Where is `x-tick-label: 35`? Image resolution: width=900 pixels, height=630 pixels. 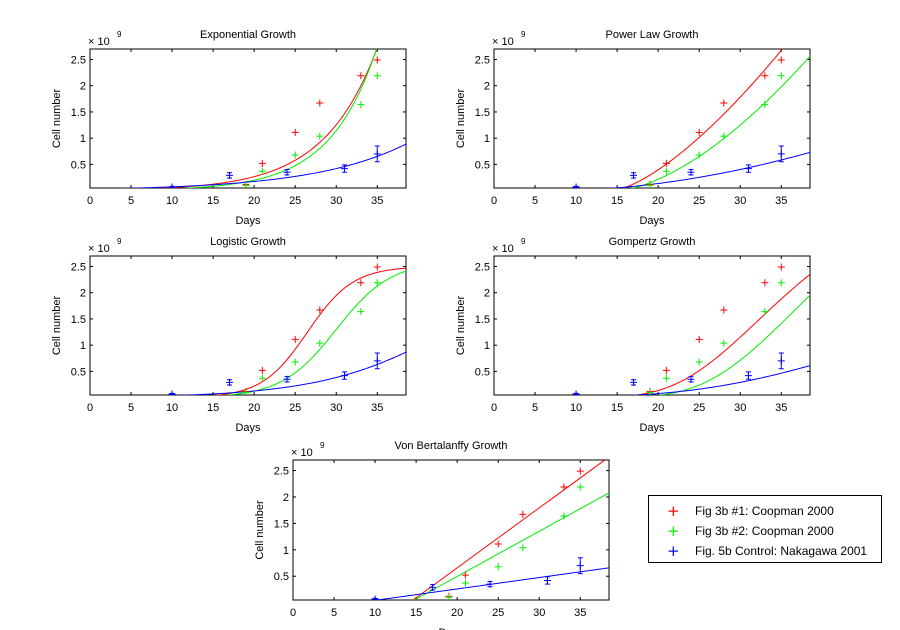
x-tick-label: 35 is located at coordinates (781, 408).